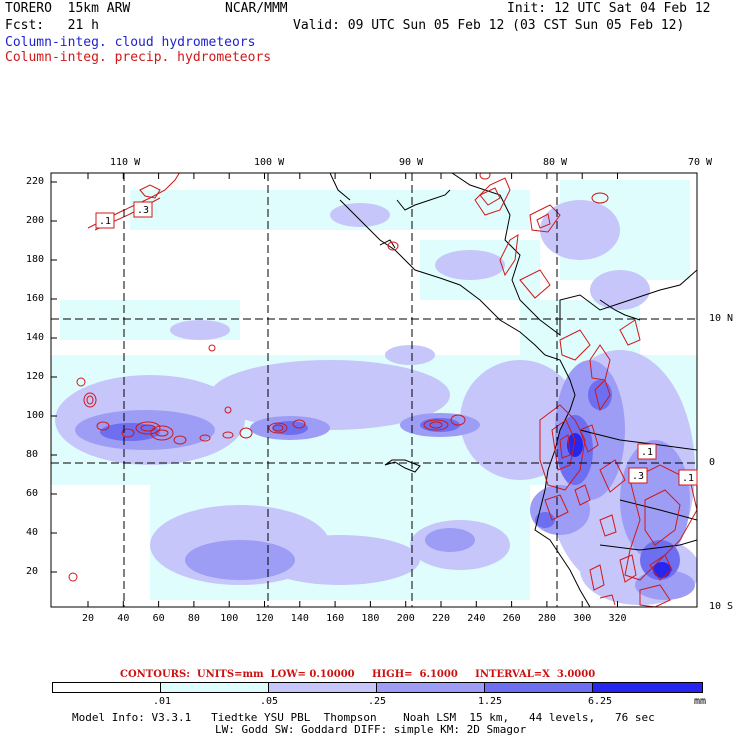  Describe the element at coordinates (411, 162) in the screenshot. I see `lon-label: 90 W` at that location.